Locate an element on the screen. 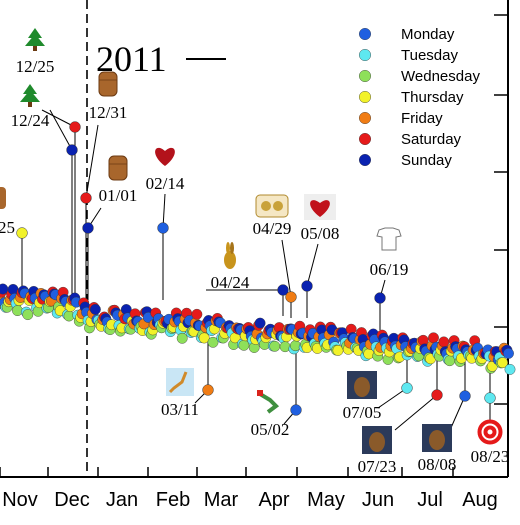 This screenshot has height=525, width=520. legend-label-tuesday: Tuesday is located at coordinates (429, 55).